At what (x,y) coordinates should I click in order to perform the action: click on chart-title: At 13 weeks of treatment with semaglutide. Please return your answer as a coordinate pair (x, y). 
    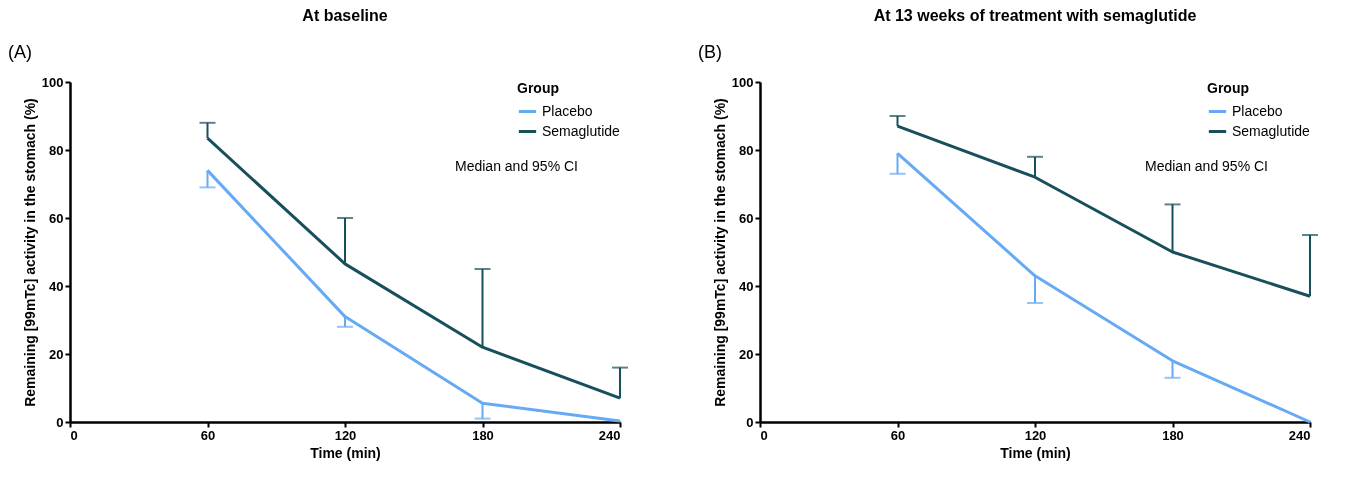
    Looking at the image, I should click on (1035, 15).